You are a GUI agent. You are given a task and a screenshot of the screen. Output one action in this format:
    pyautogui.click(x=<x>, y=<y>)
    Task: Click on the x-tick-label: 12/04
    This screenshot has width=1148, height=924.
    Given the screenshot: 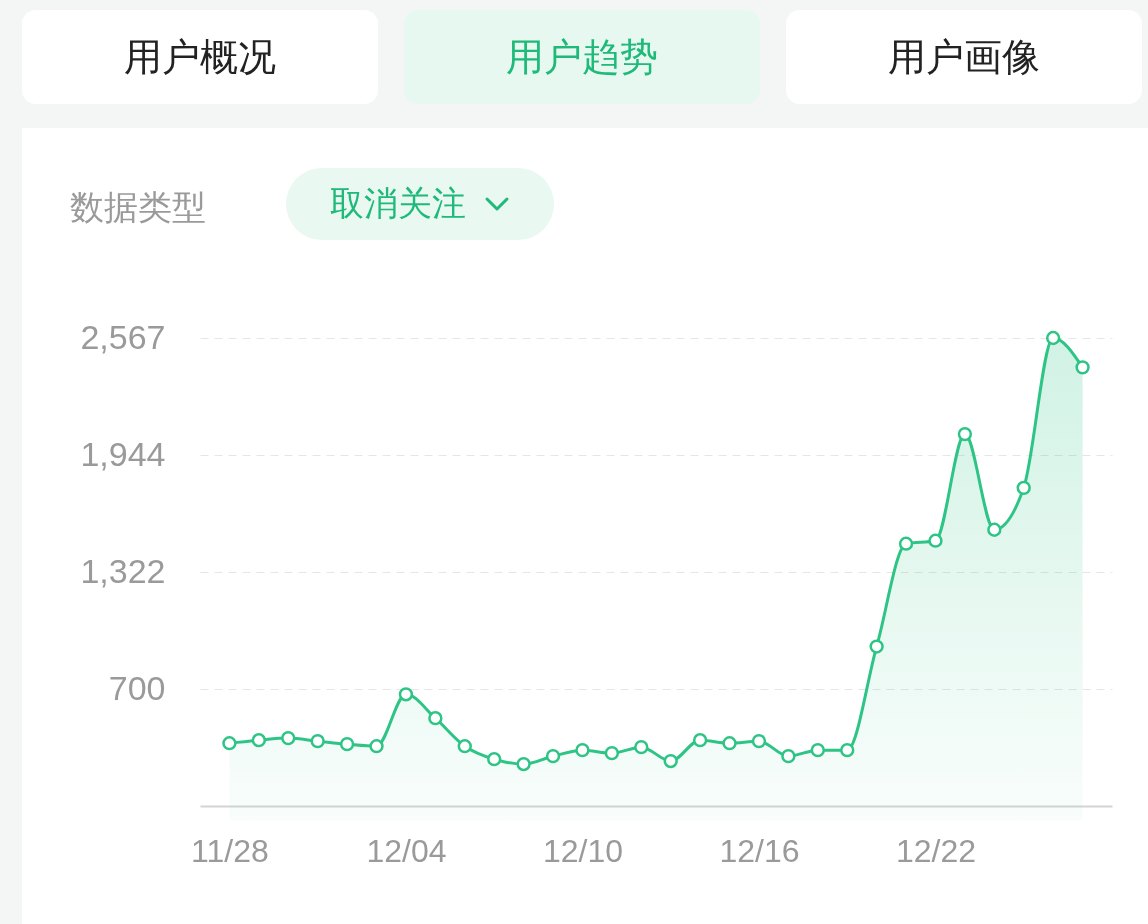 What is the action you would take?
    pyautogui.click(x=406, y=850)
    